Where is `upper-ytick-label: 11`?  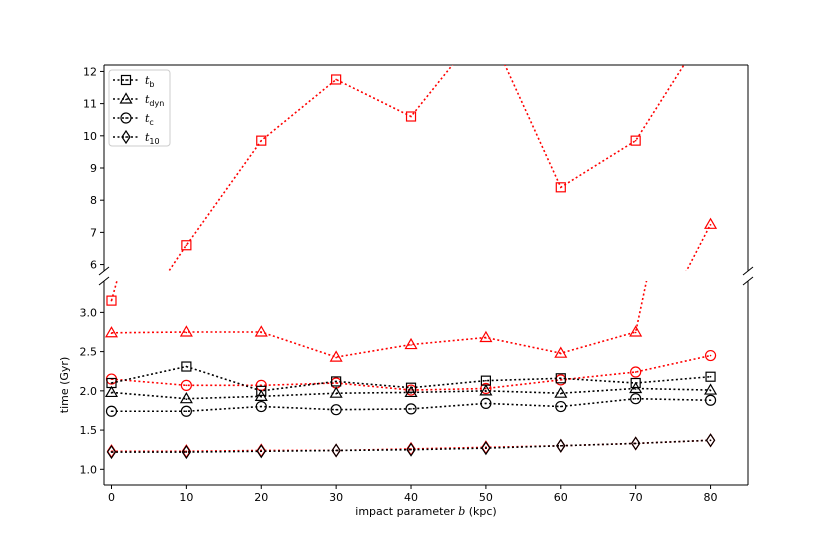 upper-ytick-label: 11 is located at coordinates (90, 104).